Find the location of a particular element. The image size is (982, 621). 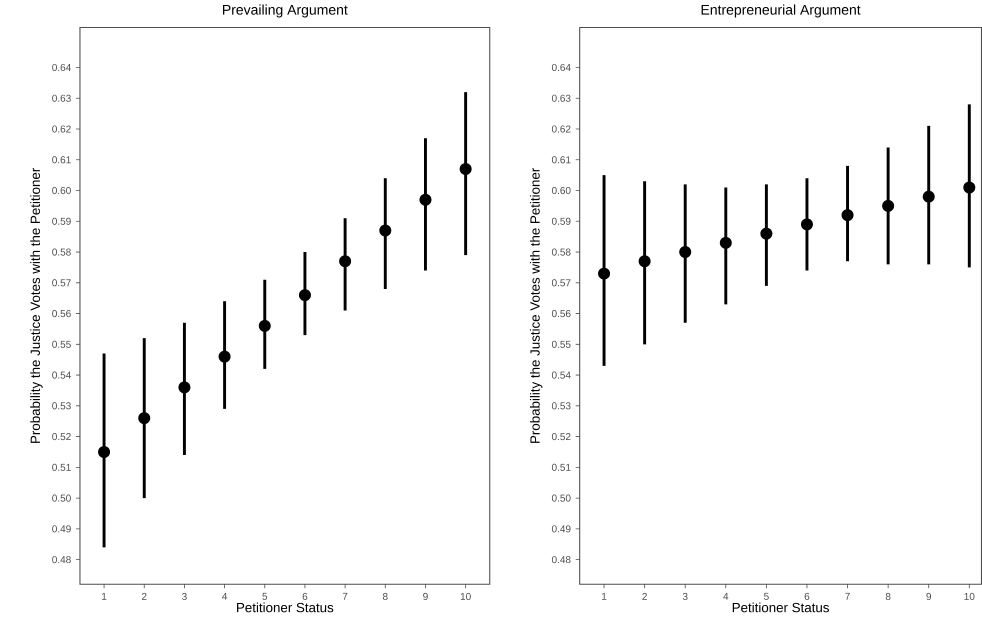

chart-title: Entrepreneurial Argument is located at coordinates (781, 11).